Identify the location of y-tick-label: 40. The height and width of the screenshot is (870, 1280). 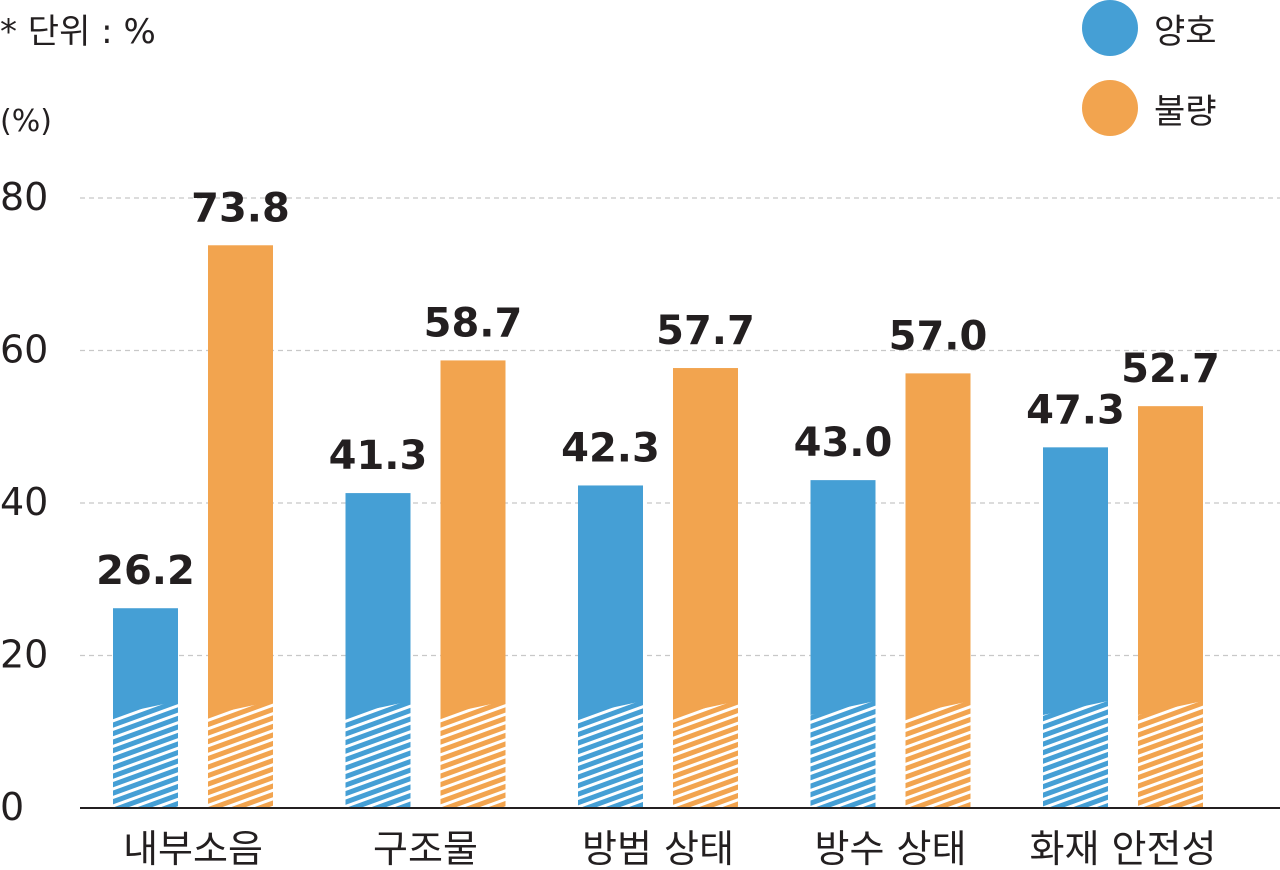
(24, 502).